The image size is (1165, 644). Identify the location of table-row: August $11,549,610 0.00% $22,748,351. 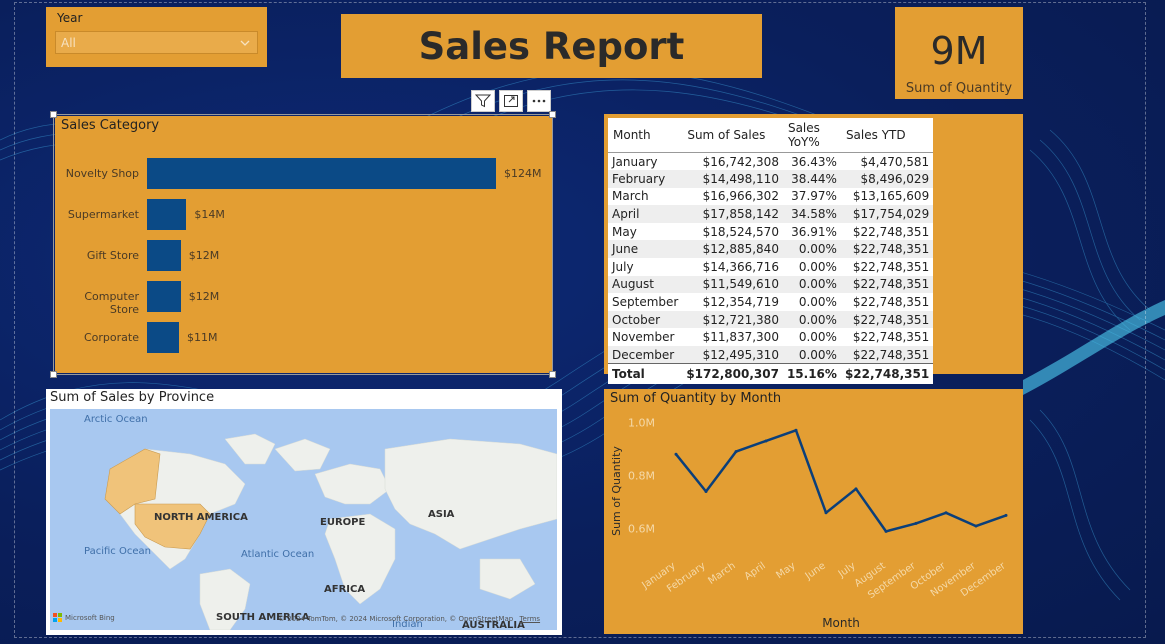
(771, 284).